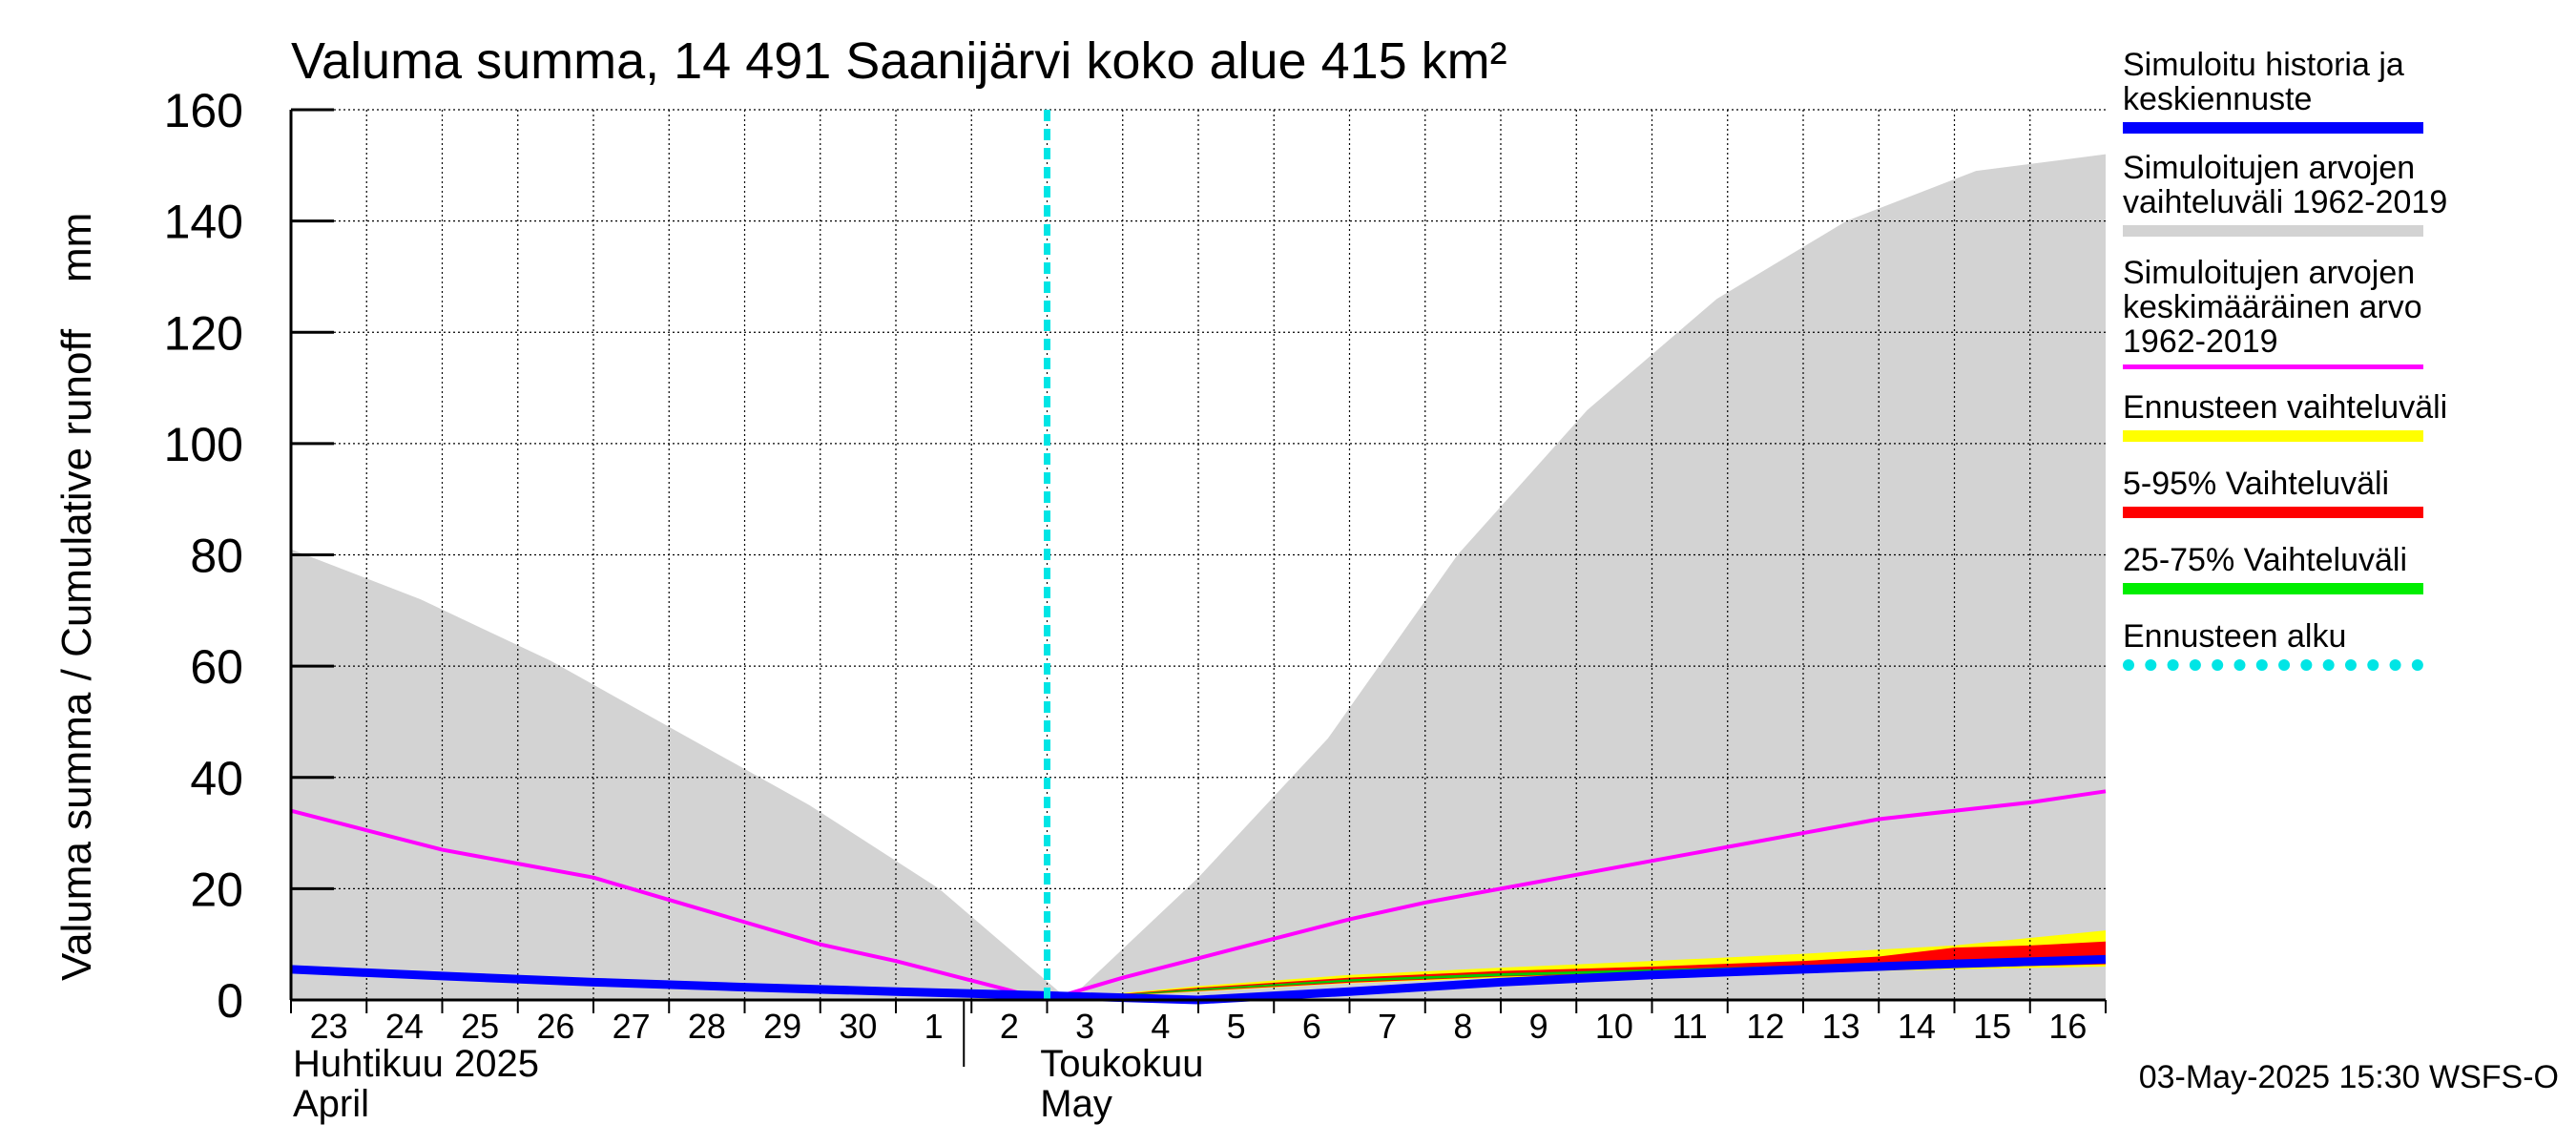 The width and height of the screenshot is (2576, 1145). Describe the element at coordinates (1689, 1026) in the screenshot. I see `x-tick-label: 11` at that location.